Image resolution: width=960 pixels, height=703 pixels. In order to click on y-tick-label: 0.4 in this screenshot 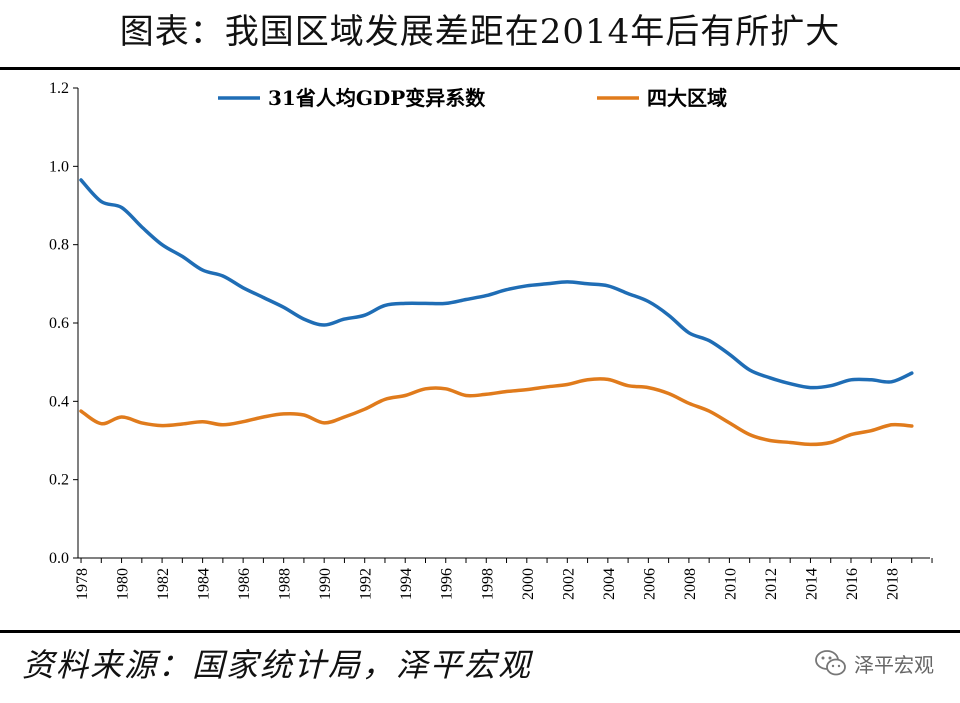, I will do `click(59, 401)`.